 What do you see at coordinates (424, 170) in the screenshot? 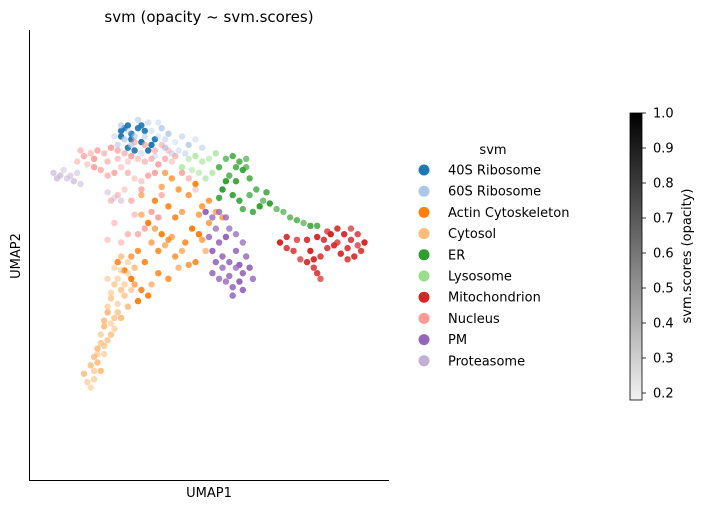
I see `legend-marker-40s-ribosome` at bounding box center [424, 170].